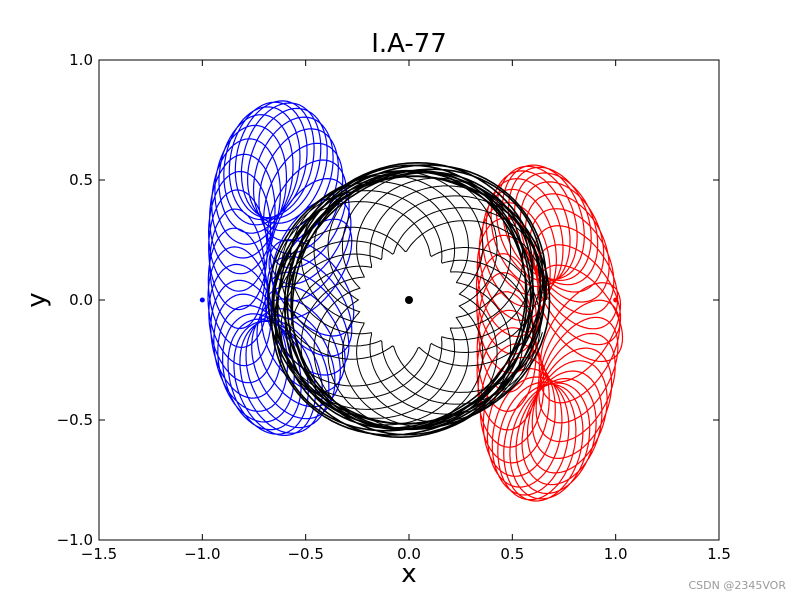 The image size is (800, 600). Describe the element at coordinates (408, 574) in the screenshot. I see `x-axis-label: x` at that location.